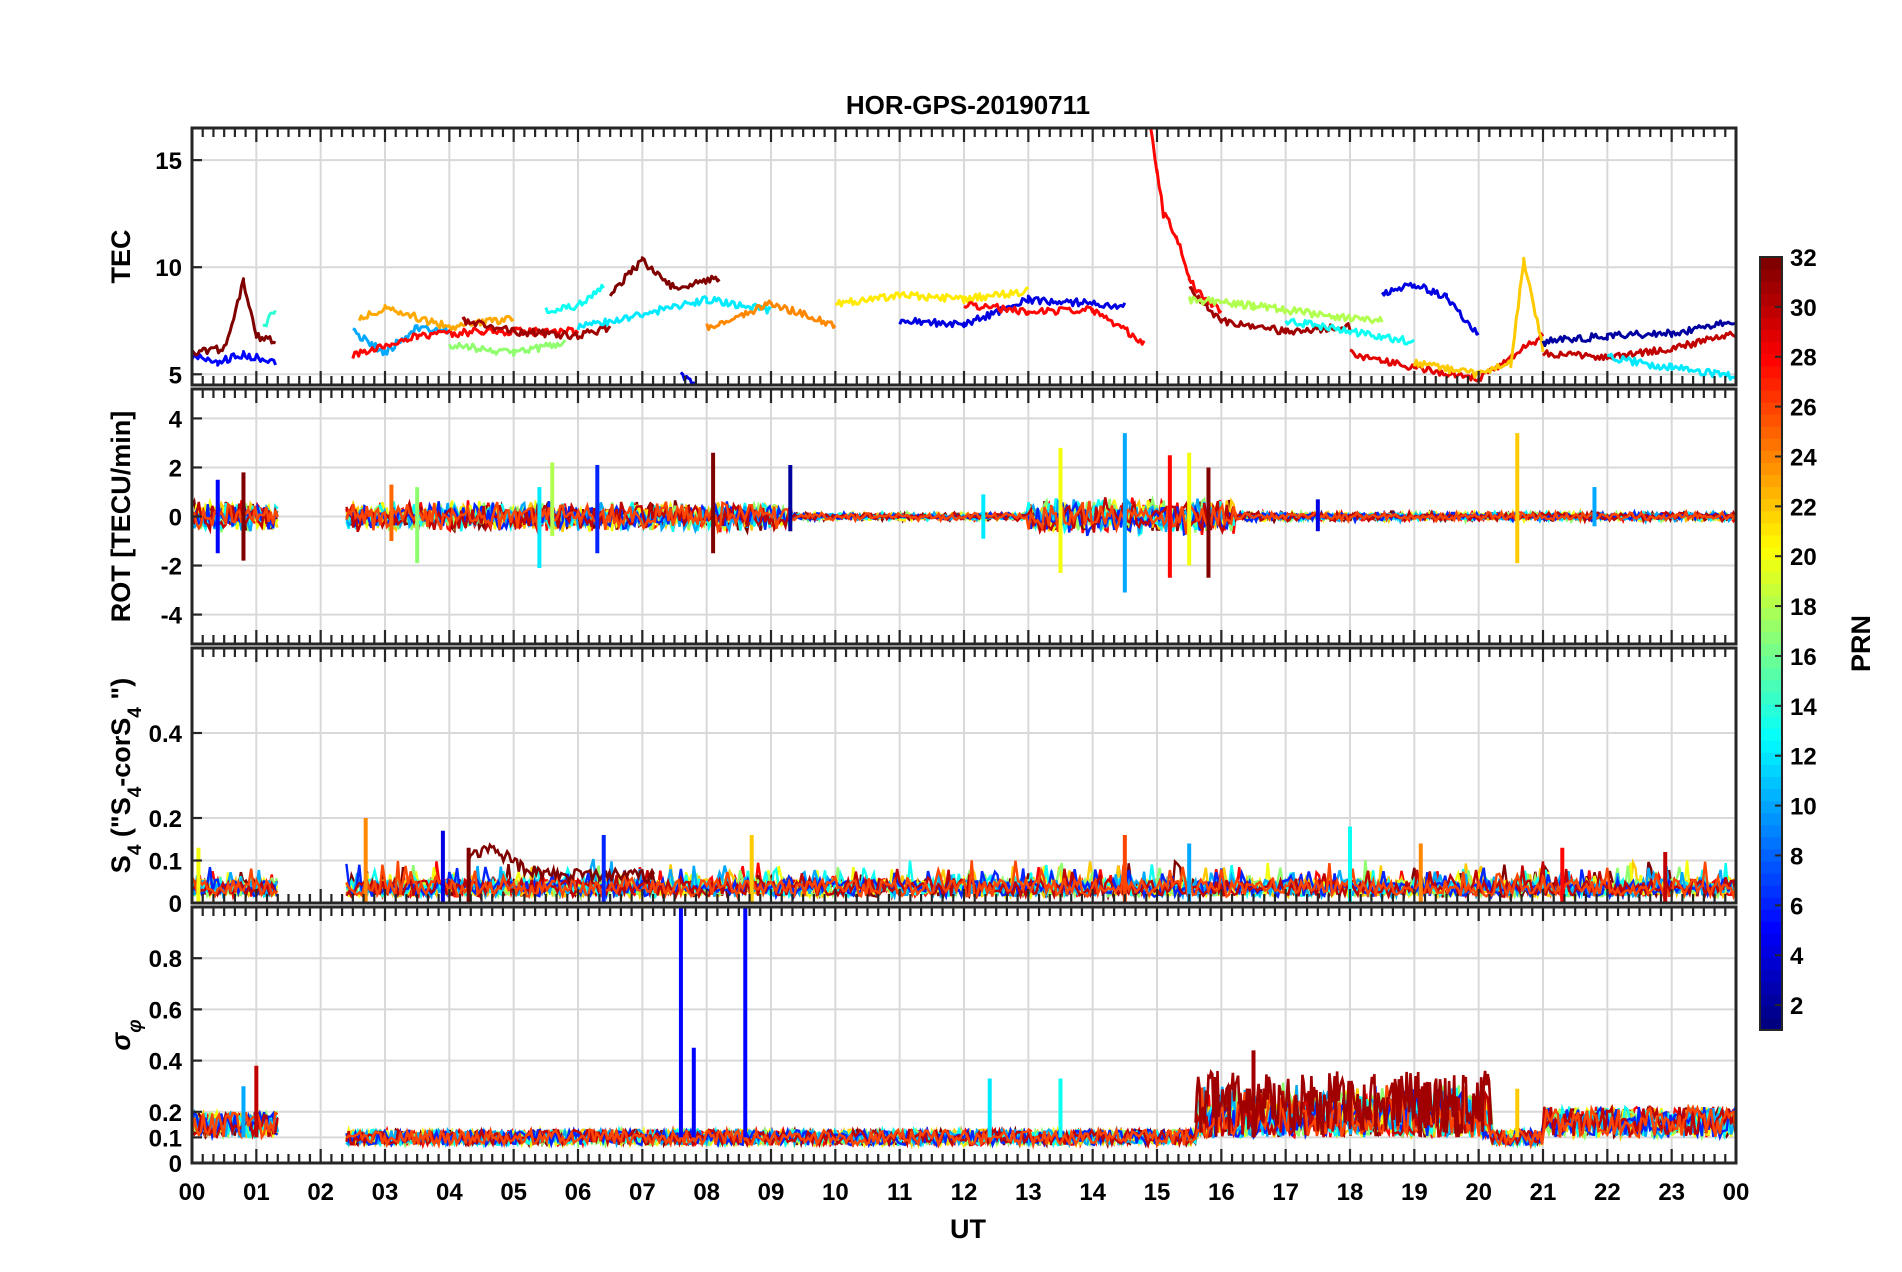 The height and width of the screenshot is (1272, 1902). Describe the element at coordinates (126, 775) in the screenshot. I see `y-axis-label-s4: S4 ("S4-corS4 ")` at that location.